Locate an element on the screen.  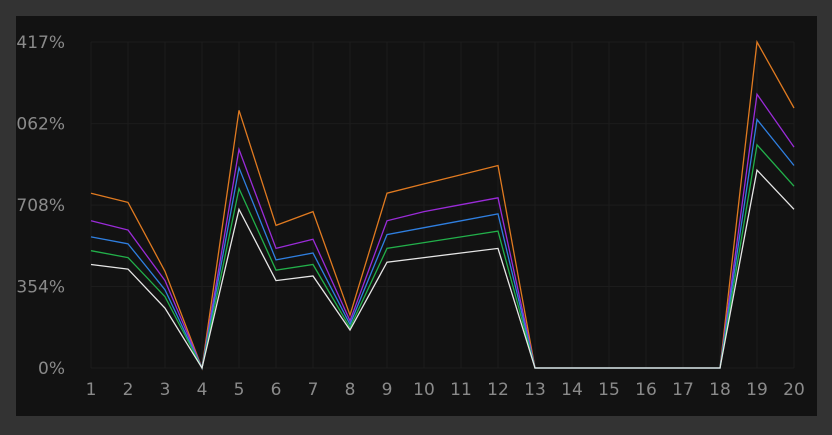
x-tick-label: 2 is located at coordinates (128, 390).